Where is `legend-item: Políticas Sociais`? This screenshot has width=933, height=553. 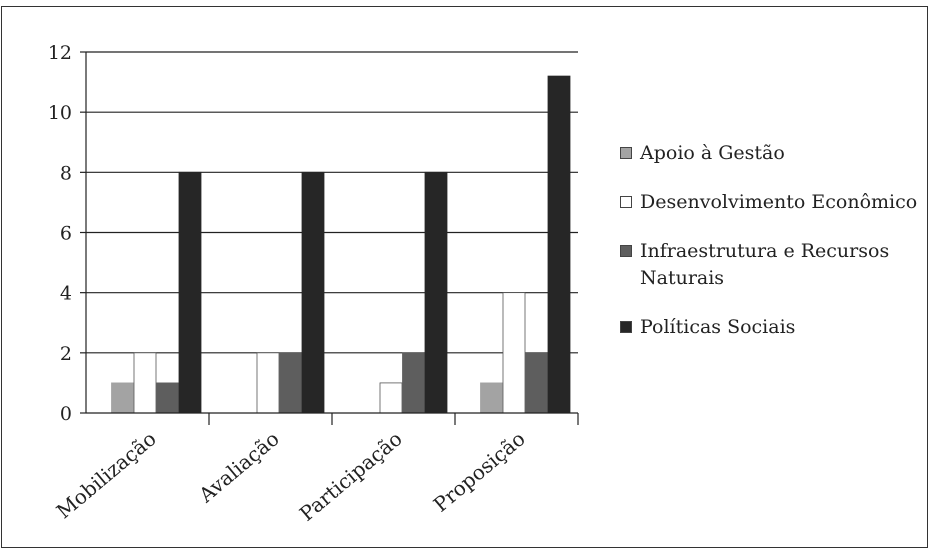
legend-item: Políticas Sociais is located at coordinates (770, 327).